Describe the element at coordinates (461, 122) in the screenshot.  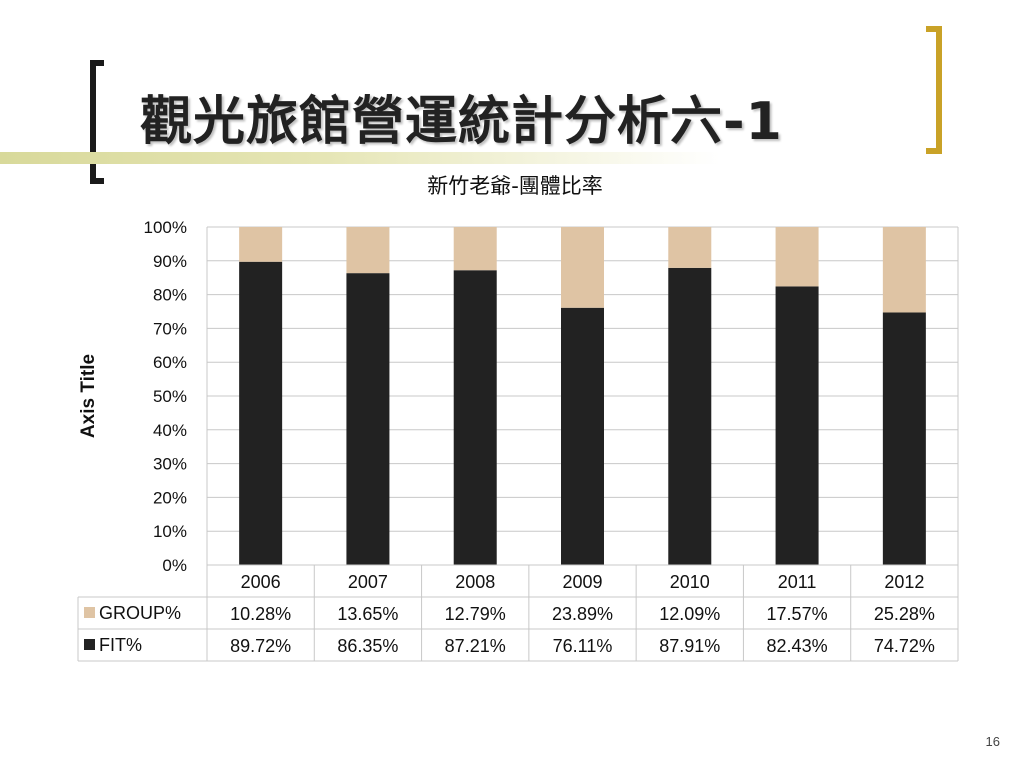
I see `slide-title: 觀光旅館營運統計分析六-1` at that location.